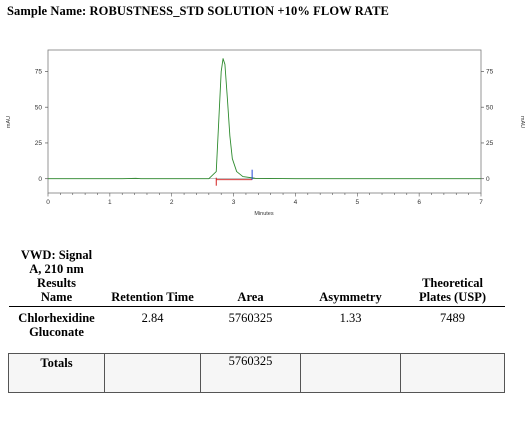 Image resolution: width=532 pixels, height=423 pixels. Describe the element at coordinates (56, 332) in the screenshot. I see `compound-name-line-2: Gluconate` at that location.